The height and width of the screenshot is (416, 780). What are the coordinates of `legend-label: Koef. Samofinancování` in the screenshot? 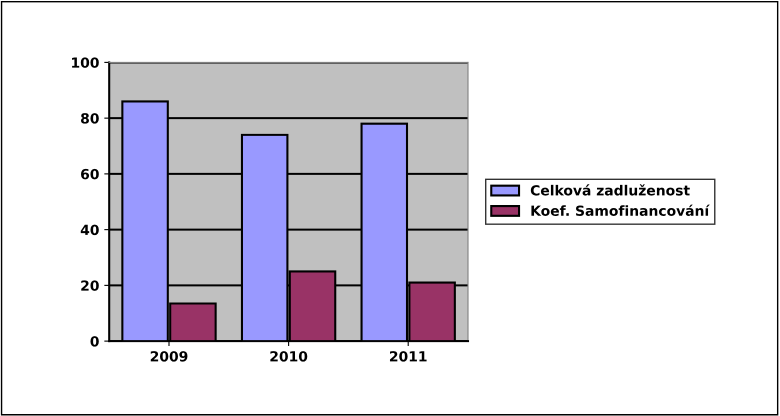 It's located at (620, 210).